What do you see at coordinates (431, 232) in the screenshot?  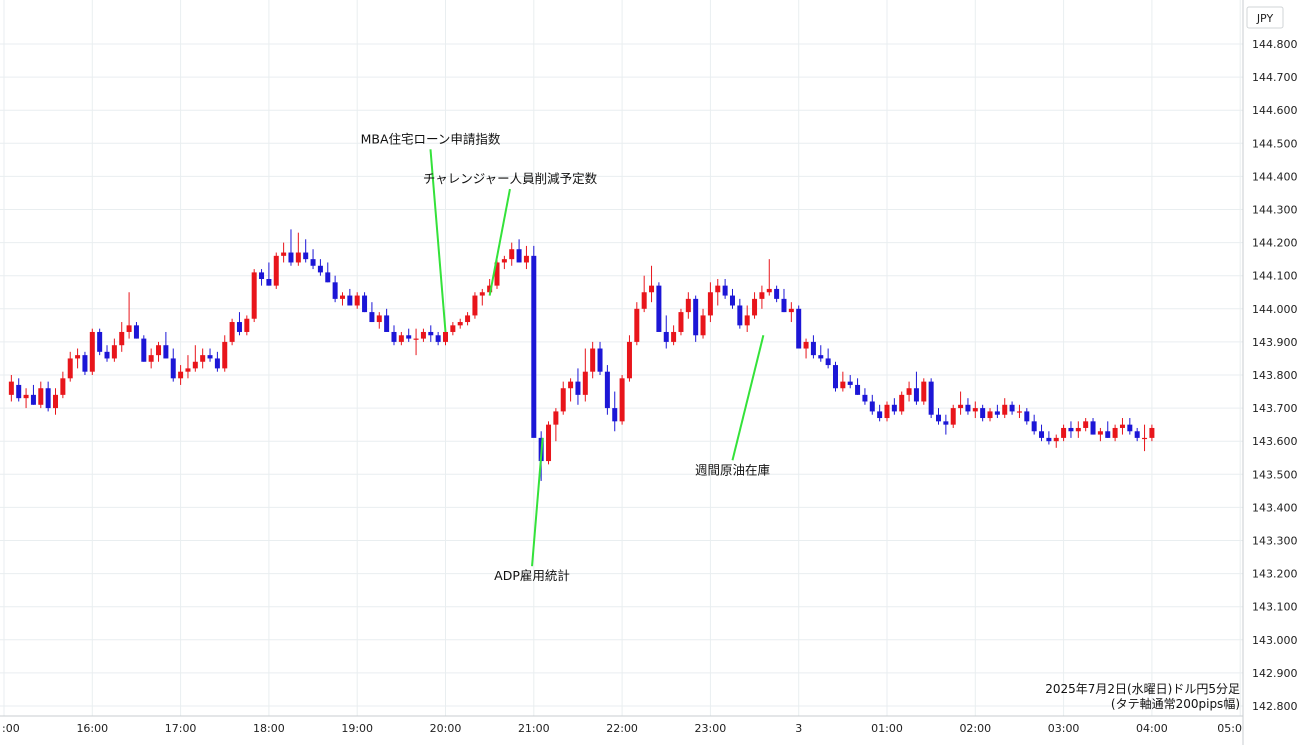 I see `event-annotation: MBA住宅ローン申請指数` at bounding box center [431, 232].